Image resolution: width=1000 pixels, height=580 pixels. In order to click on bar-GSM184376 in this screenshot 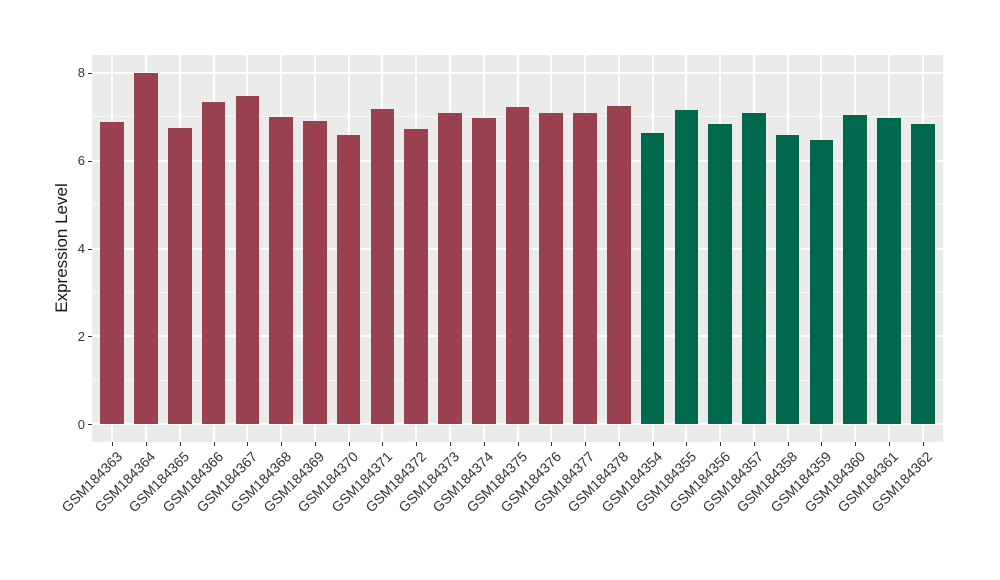, I will do `click(551, 268)`.